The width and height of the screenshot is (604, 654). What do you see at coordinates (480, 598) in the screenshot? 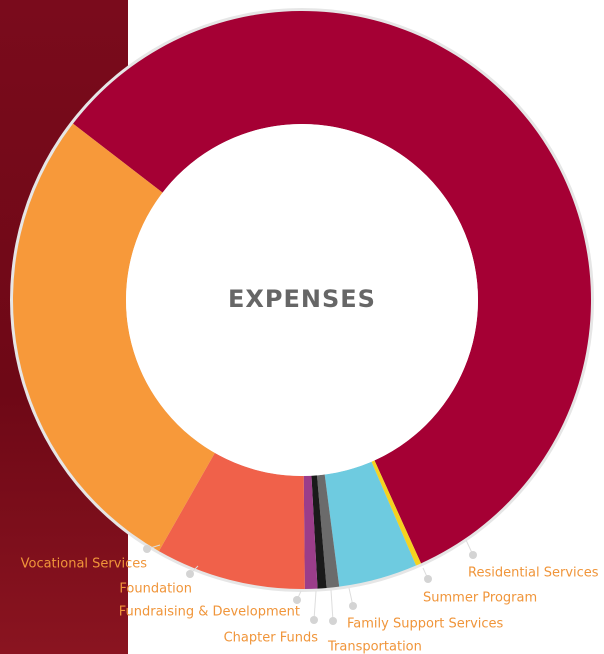
I see `segment-label: Summer Program` at bounding box center [480, 598].